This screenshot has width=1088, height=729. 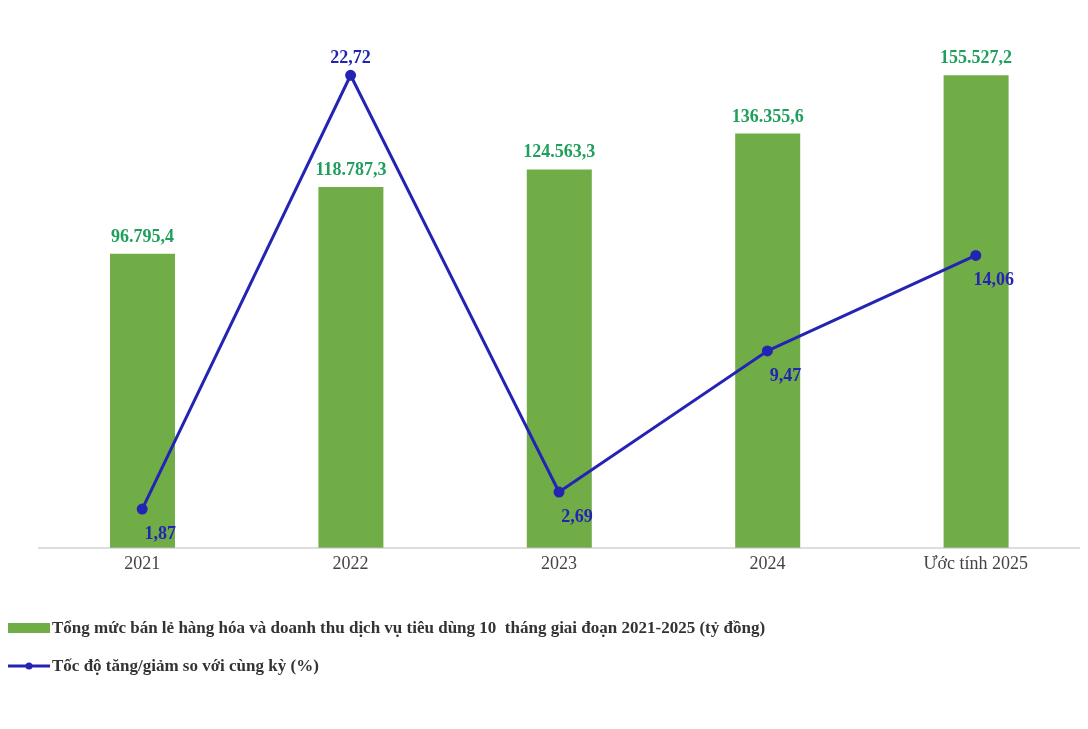 I want to click on x-tick-label: 2022, so click(x=350, y=562).